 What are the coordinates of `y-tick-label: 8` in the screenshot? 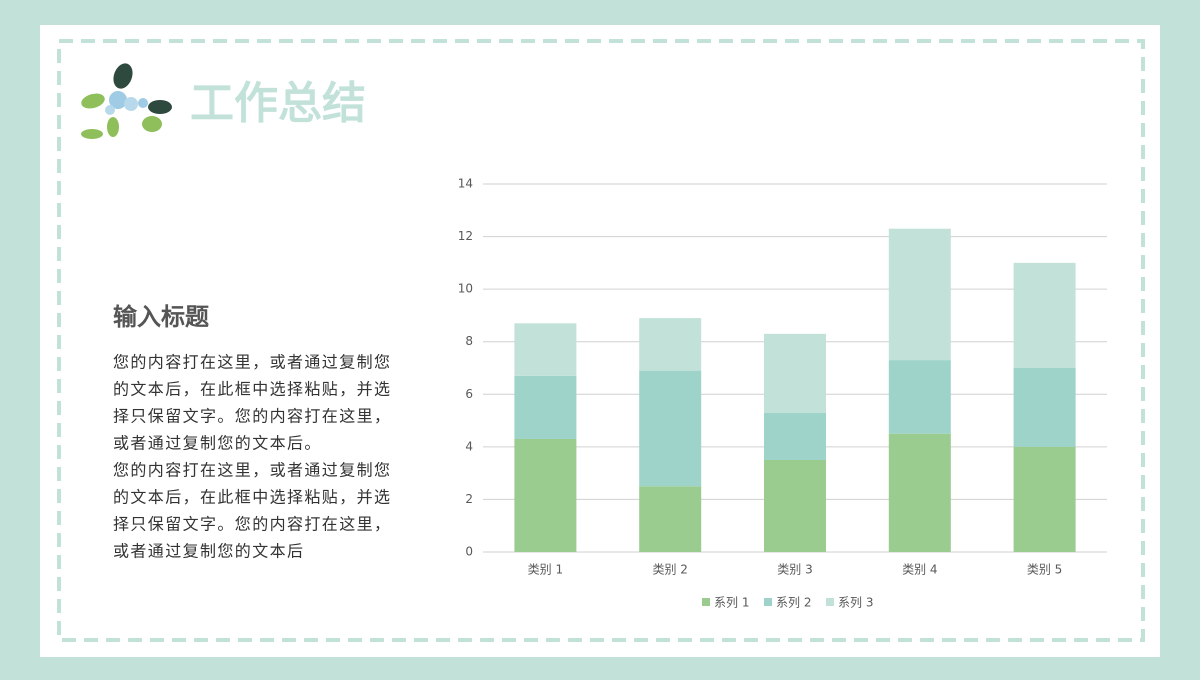 It's located at (469, 341).